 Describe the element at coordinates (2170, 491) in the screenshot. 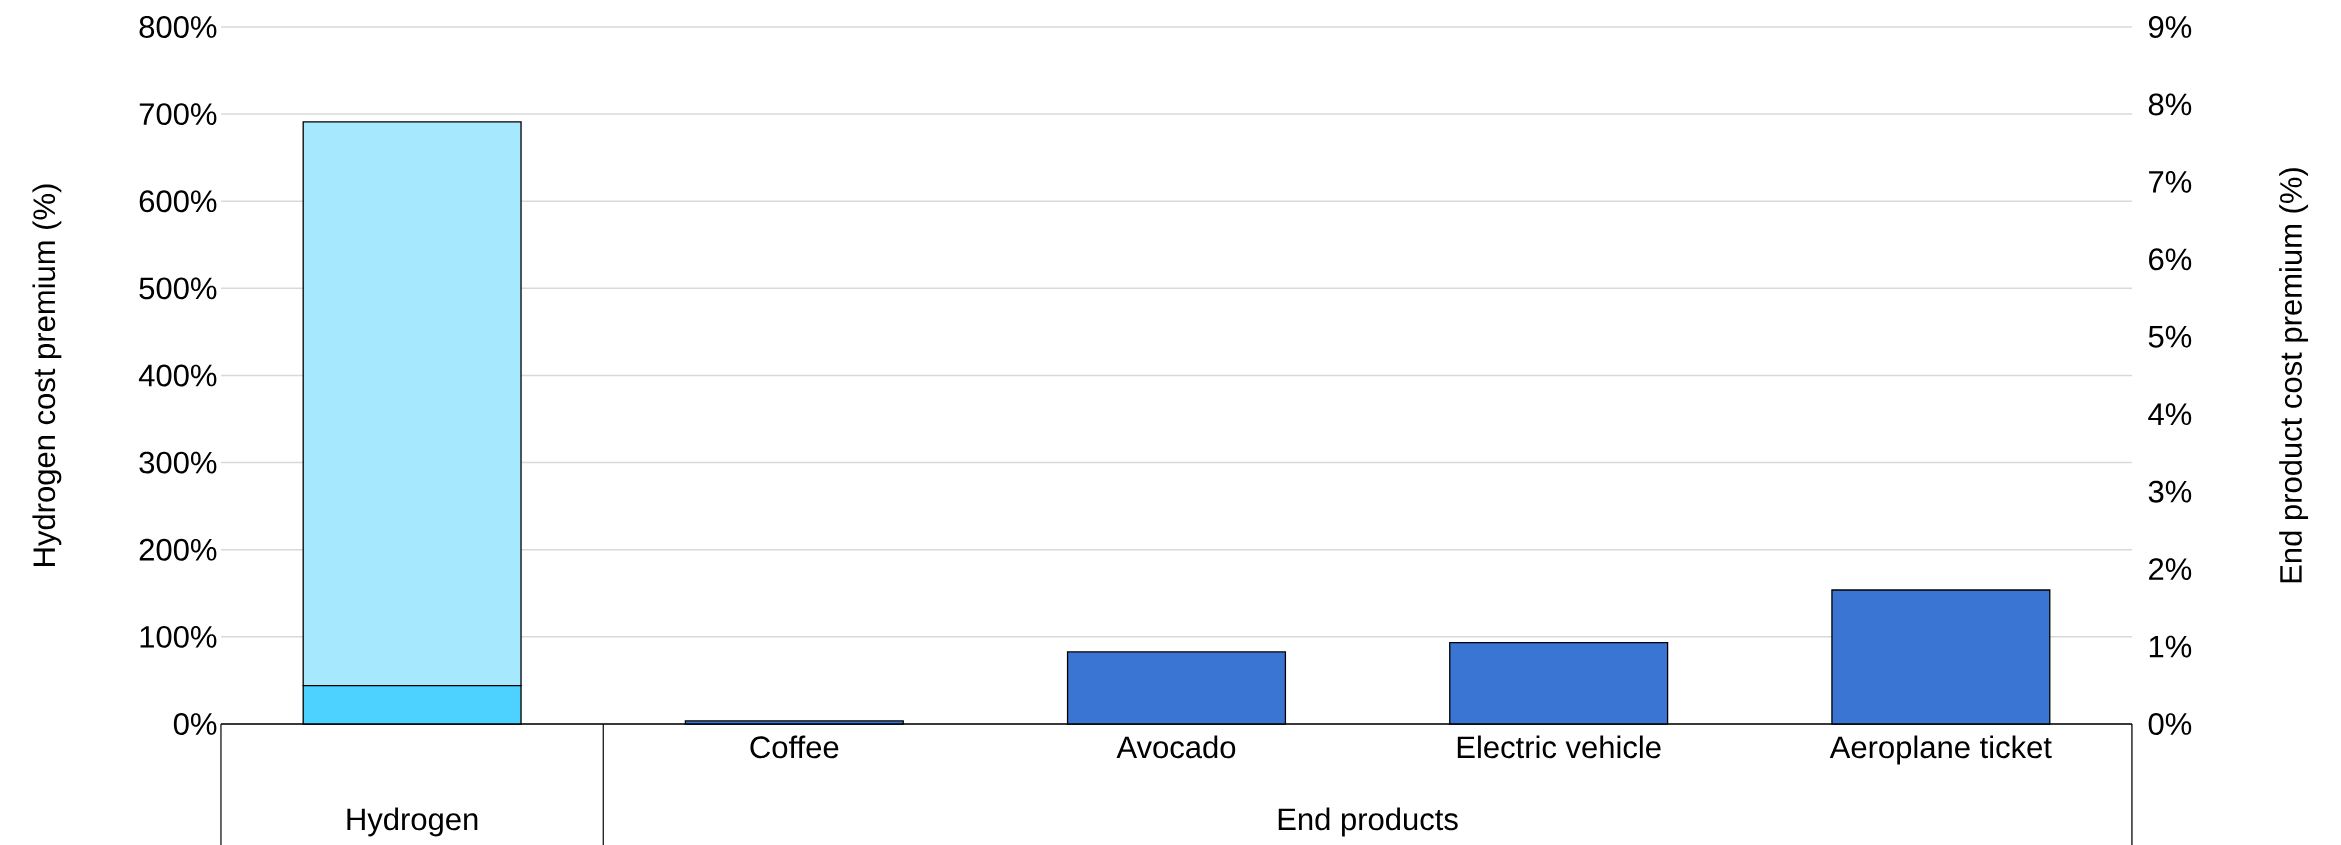

I see `y2-tick-label: 3%` at that location.